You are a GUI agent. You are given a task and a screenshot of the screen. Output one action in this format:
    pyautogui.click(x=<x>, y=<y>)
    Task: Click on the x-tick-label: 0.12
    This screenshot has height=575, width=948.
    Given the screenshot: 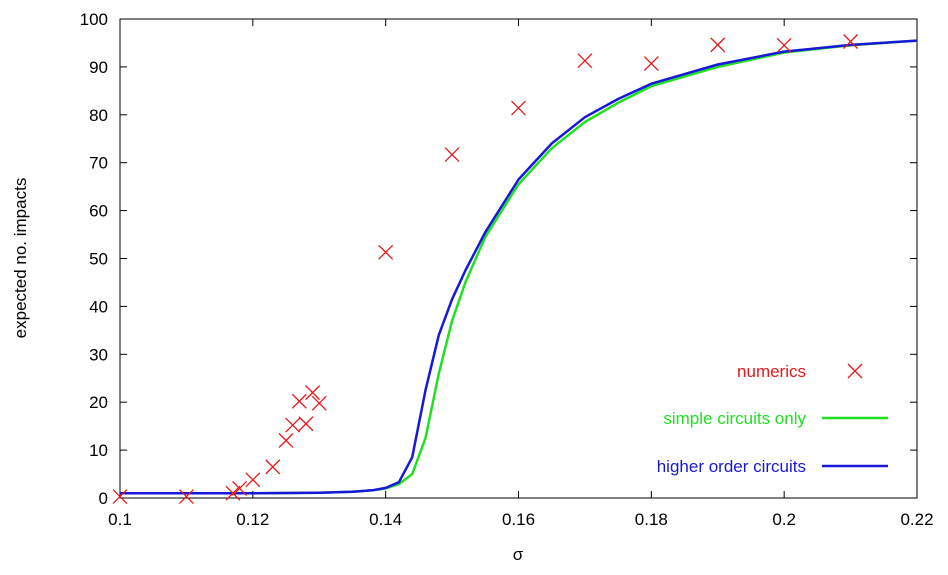 What is the action you would take?
    pyautogui.click(x=252, y=519)
    